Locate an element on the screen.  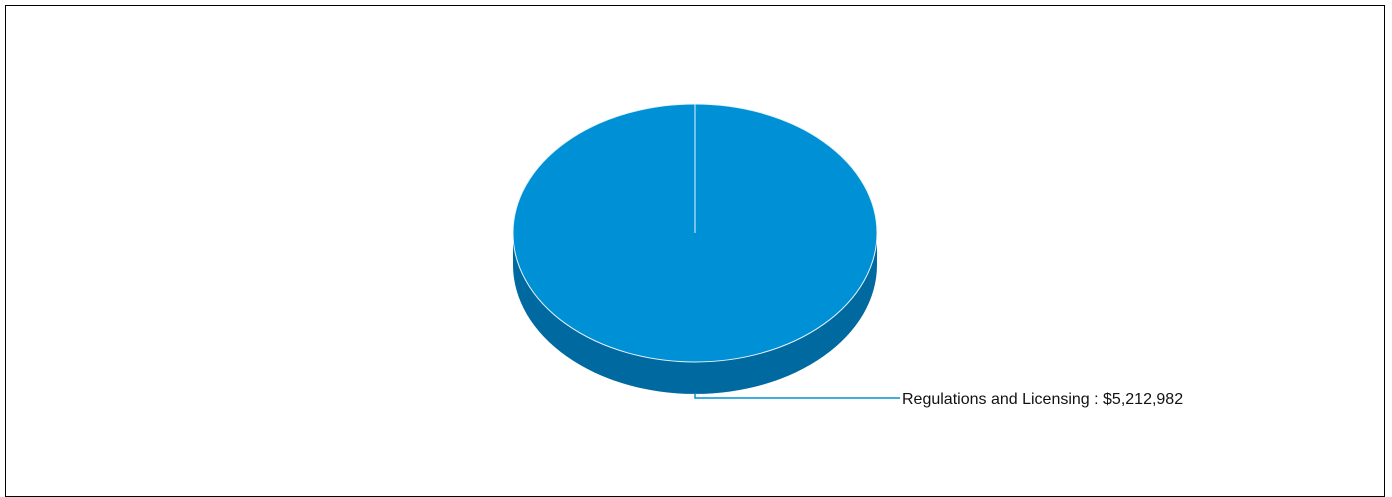
leader-line is located at coordinates (797, 396).